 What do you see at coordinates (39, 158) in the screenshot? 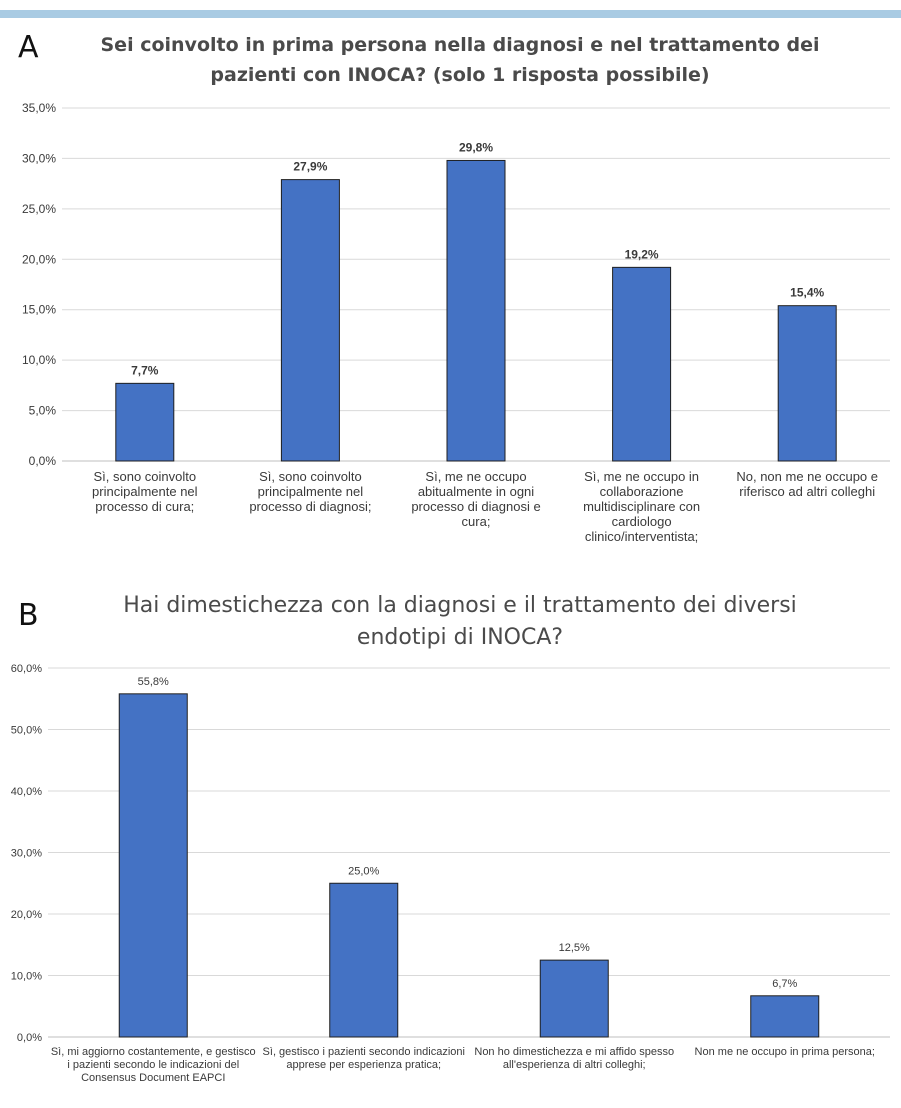
I see `chart-0-ytick-label: 30,0%` at bounding box center [39, 158].